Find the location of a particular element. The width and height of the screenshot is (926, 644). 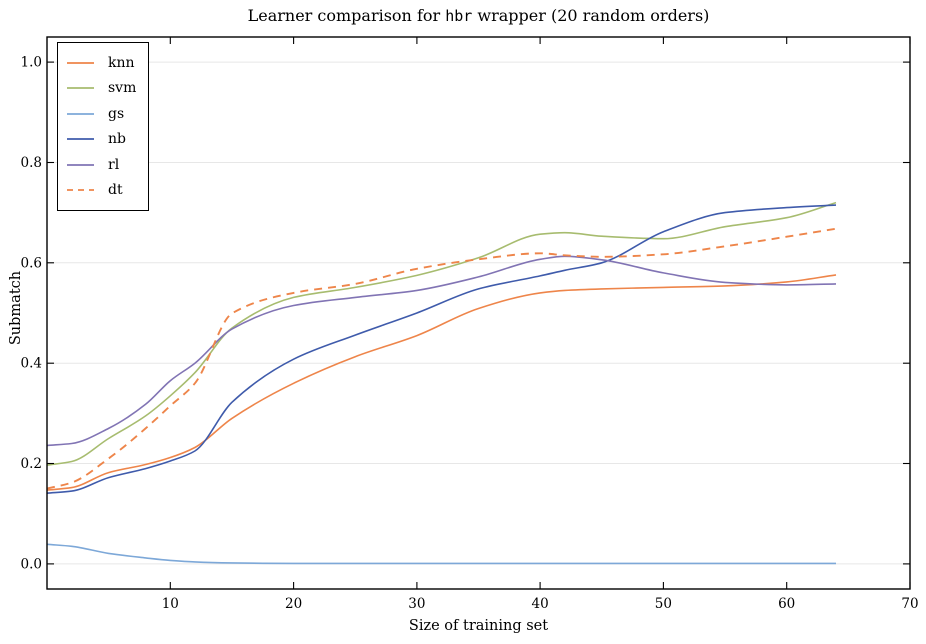

legend-item-svm: svm is located at coordinates (101, 89).